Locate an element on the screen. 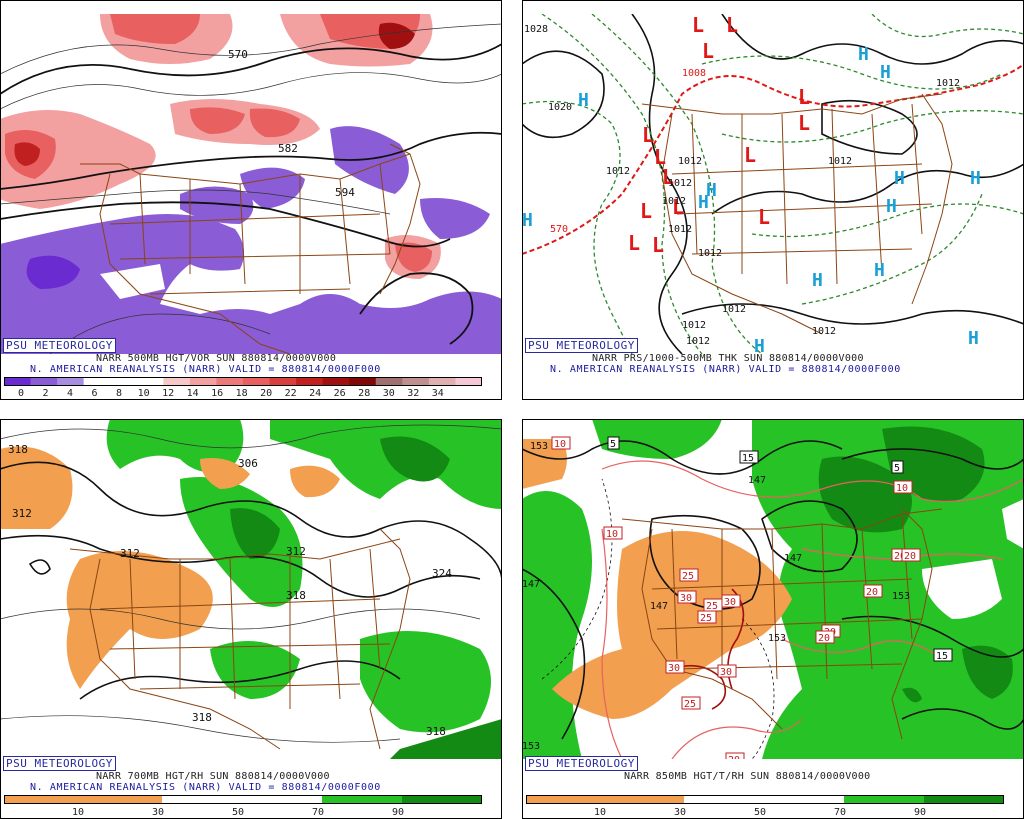  contour-label-594: 594 is located at coordinates (345, 192).